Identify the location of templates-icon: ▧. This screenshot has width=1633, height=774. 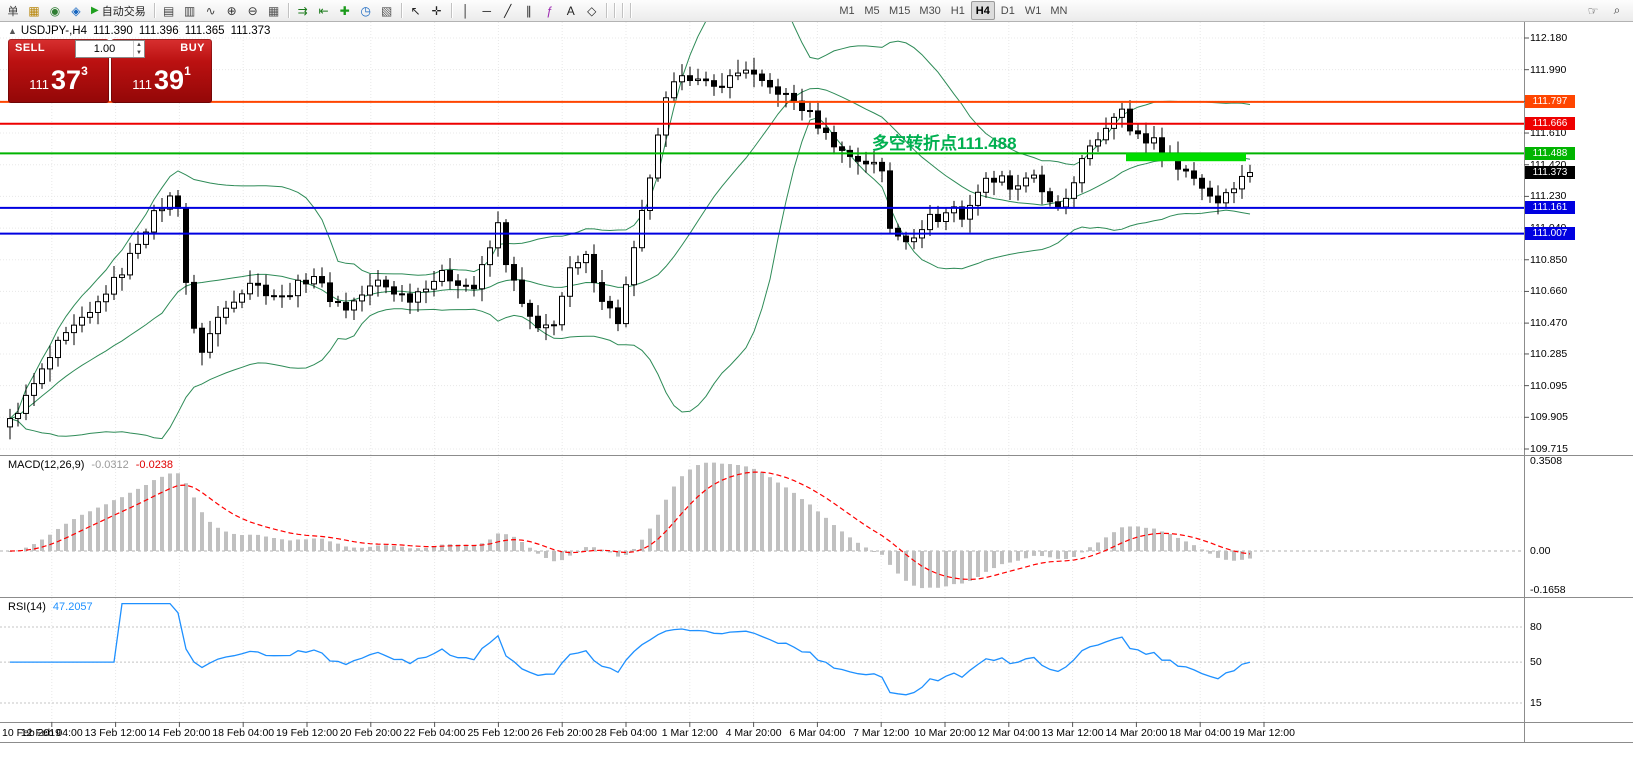
(387, 10).